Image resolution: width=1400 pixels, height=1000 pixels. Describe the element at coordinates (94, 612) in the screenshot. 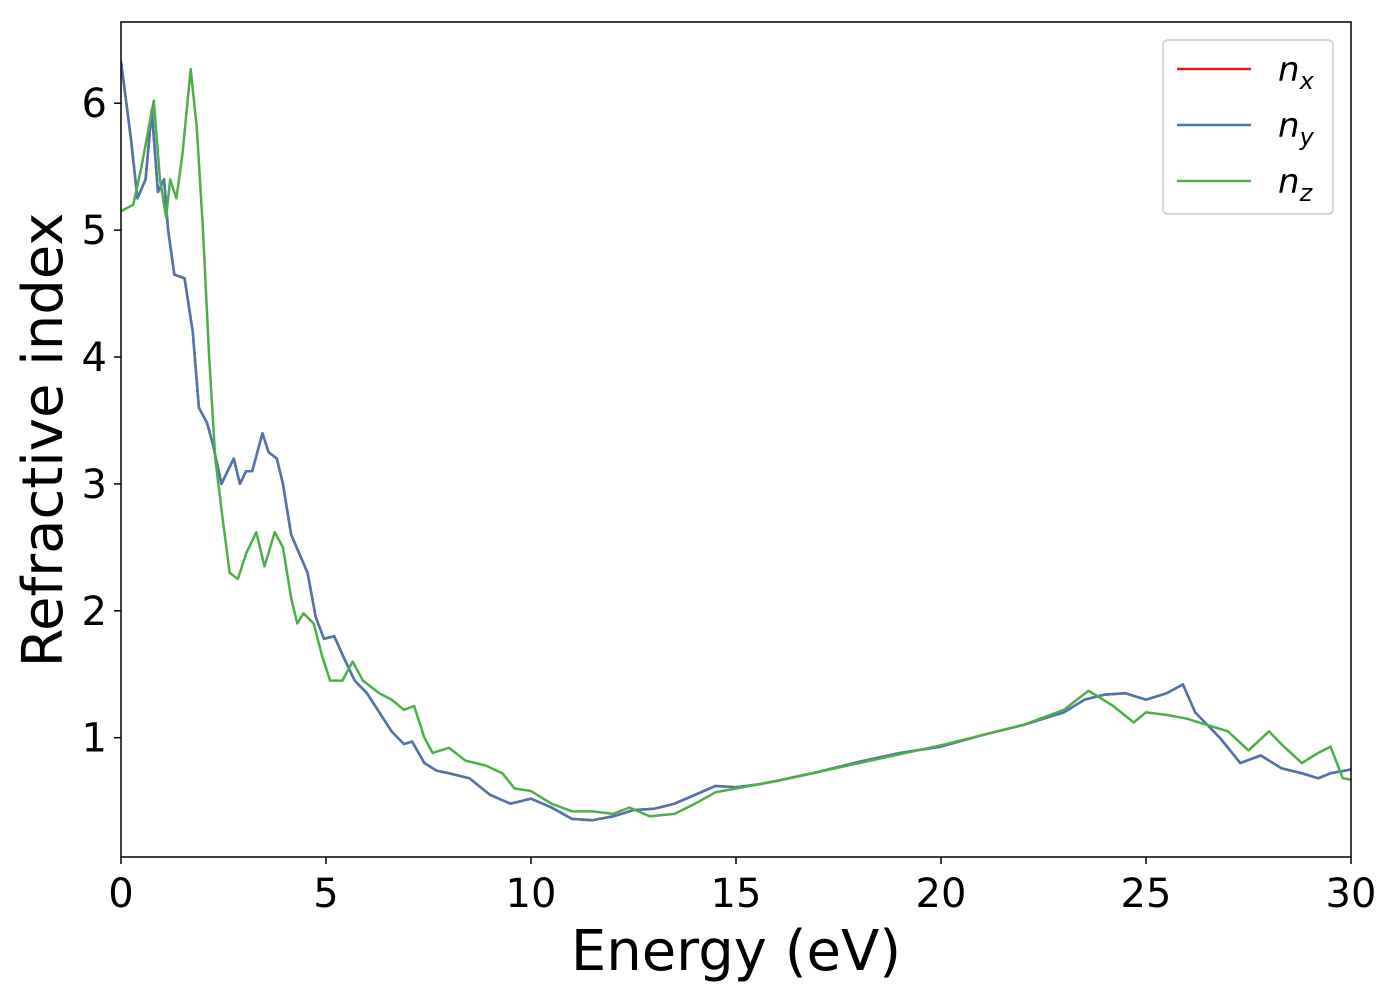

I see `y-tick-label: 2` at that location.